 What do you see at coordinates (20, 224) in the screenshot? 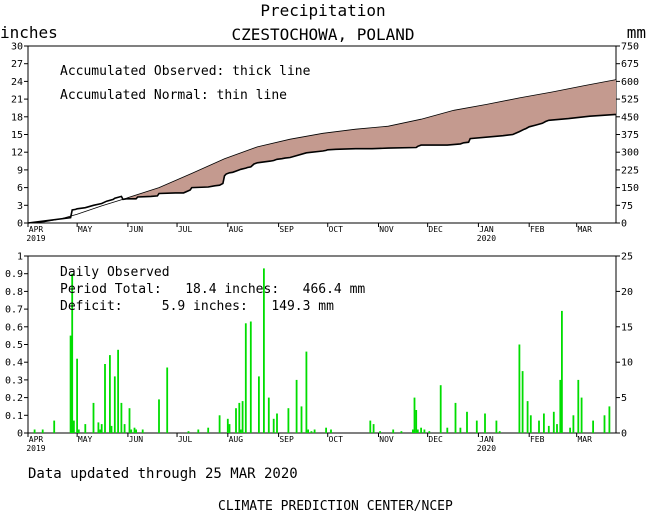
I see `left-tick-label: 0` at bounding box center [20, 224].